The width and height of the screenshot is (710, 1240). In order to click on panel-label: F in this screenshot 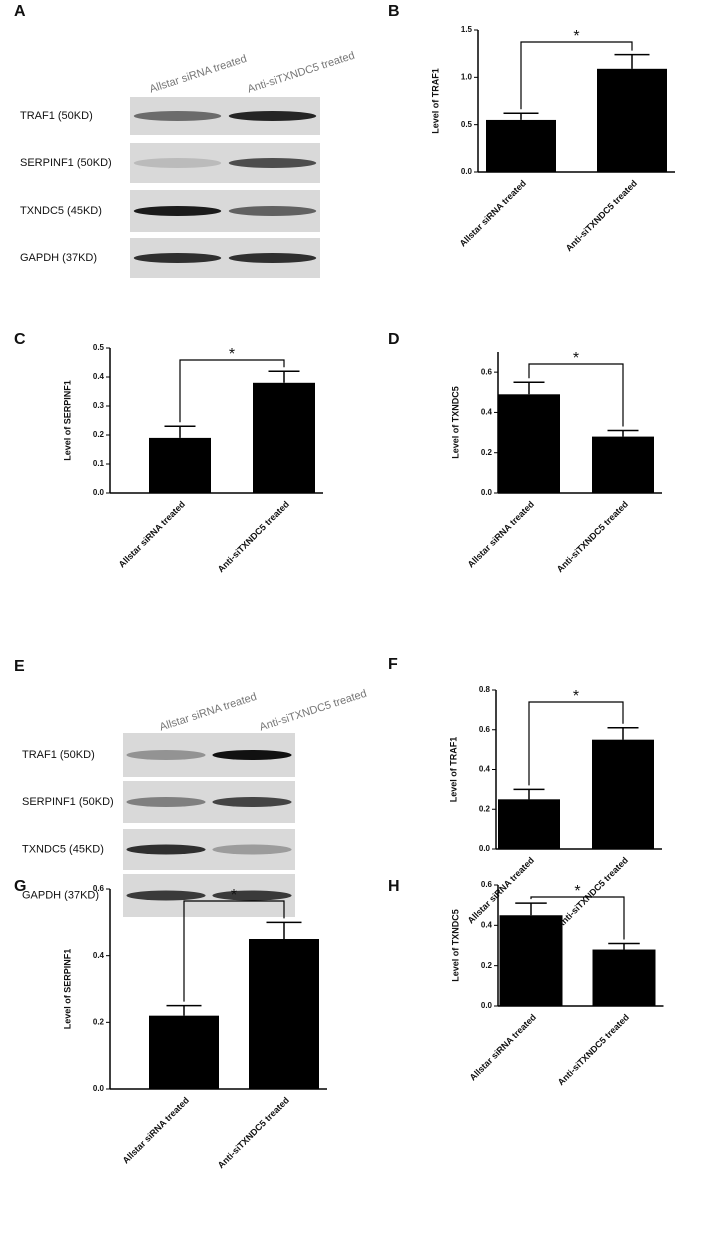, I will do `click(393, 664)`.